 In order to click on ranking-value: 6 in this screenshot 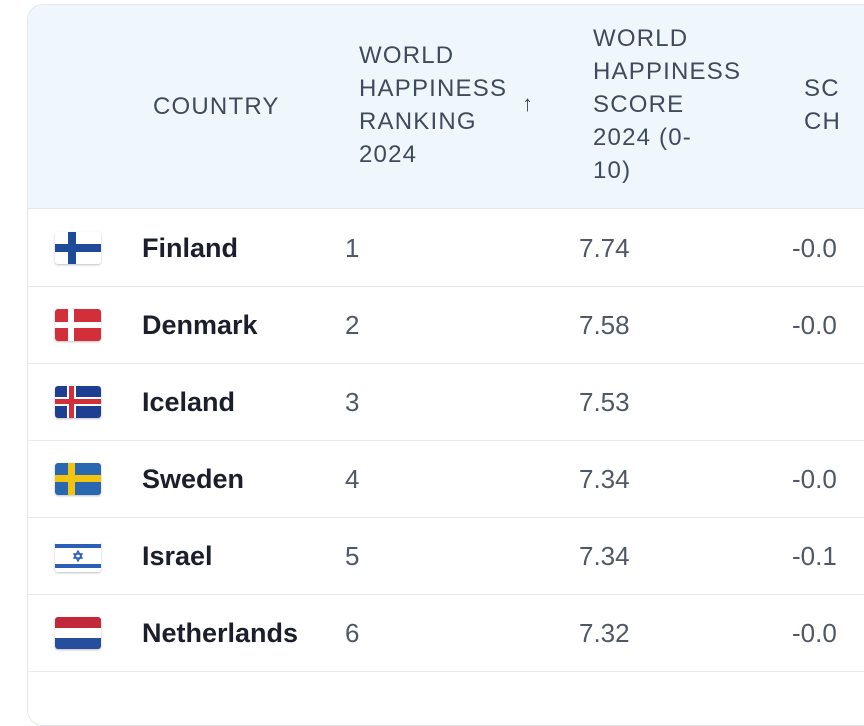, I will do `click(352, 633)`.